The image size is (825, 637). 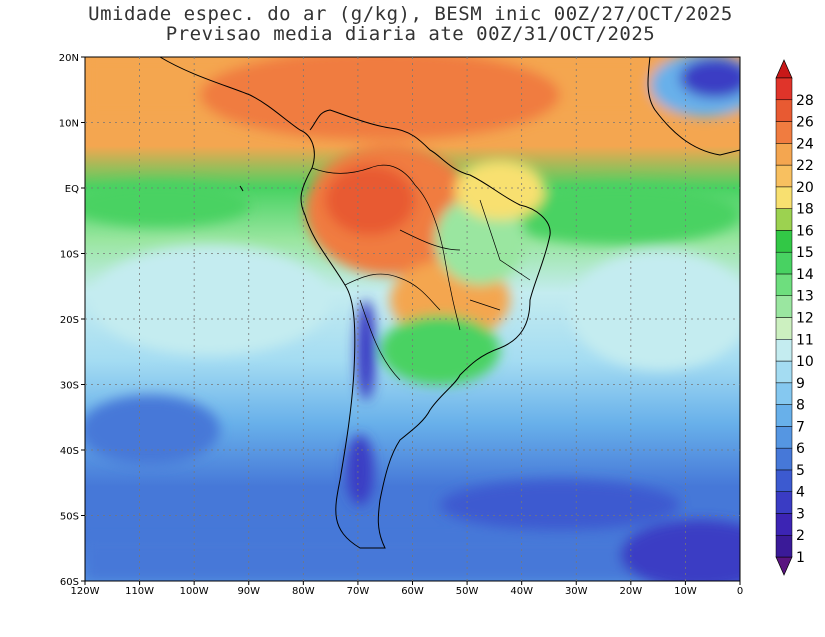 What do you see at coordinates (805, 275) in the screenshot?
I see `colorbar-label: 14` at bounding box center [805, 275].